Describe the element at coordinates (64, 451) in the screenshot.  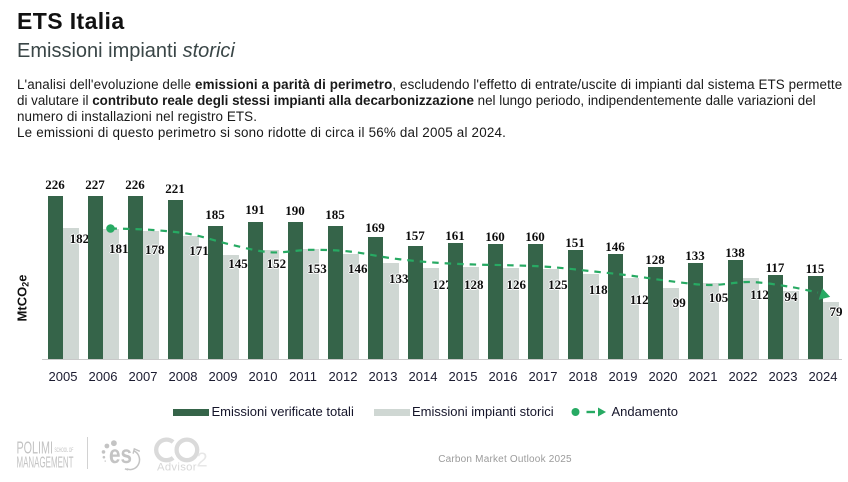
I see `svg-text: SCHOOL OF` at that location.